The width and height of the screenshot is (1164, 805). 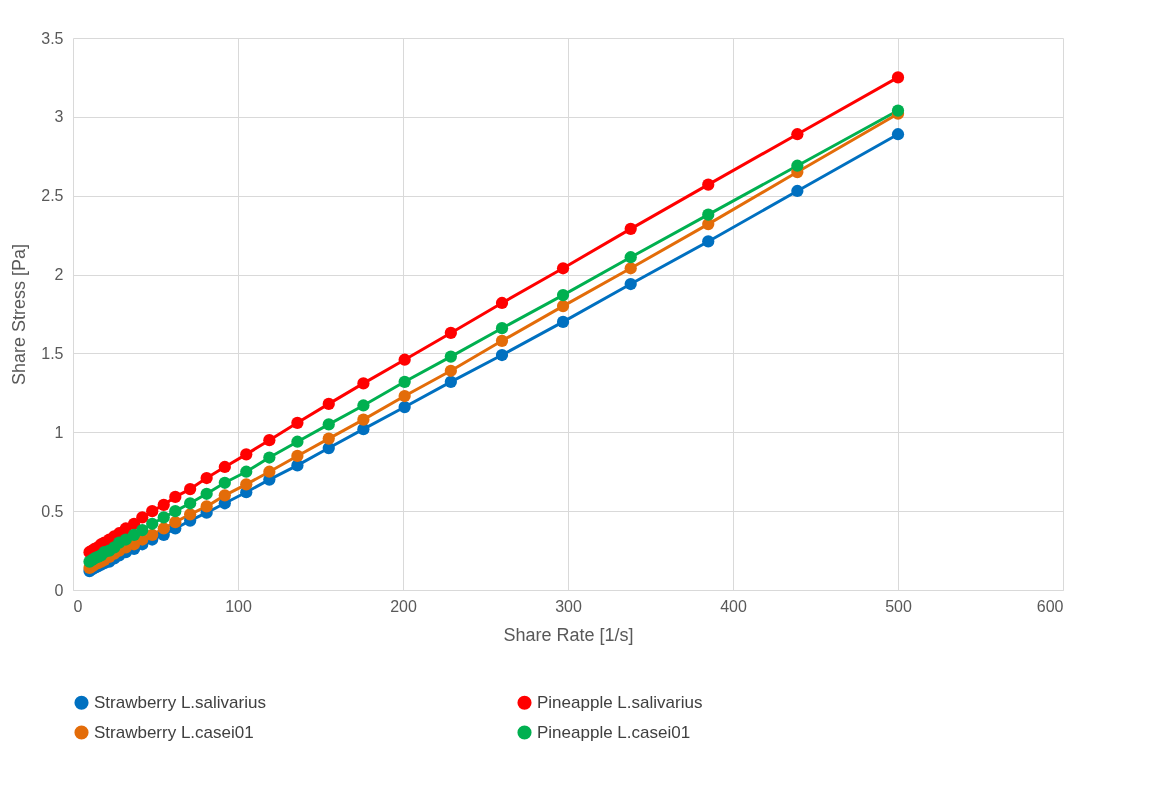 I want to click on legend-label: Pineapple L.salivarius, so click(x=620, y=702).